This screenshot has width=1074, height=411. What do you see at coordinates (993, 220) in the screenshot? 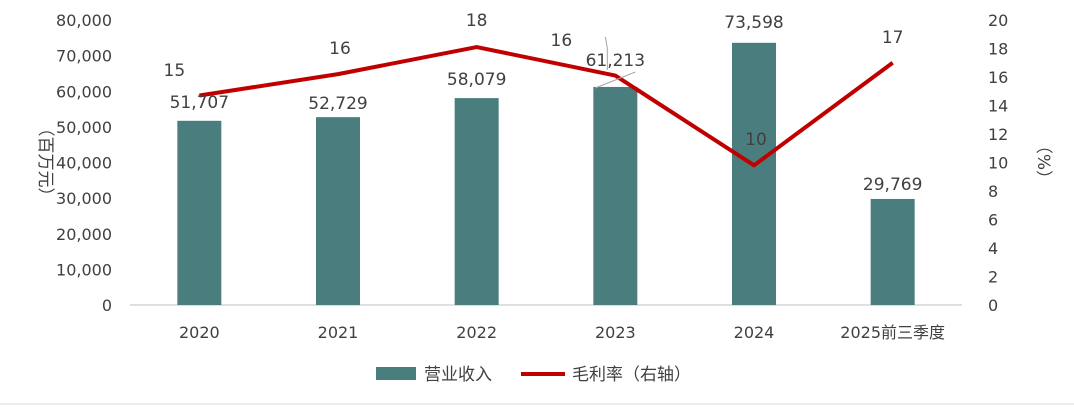
I see `y-right-tick-label: 6` at bounding box center [993, 220].